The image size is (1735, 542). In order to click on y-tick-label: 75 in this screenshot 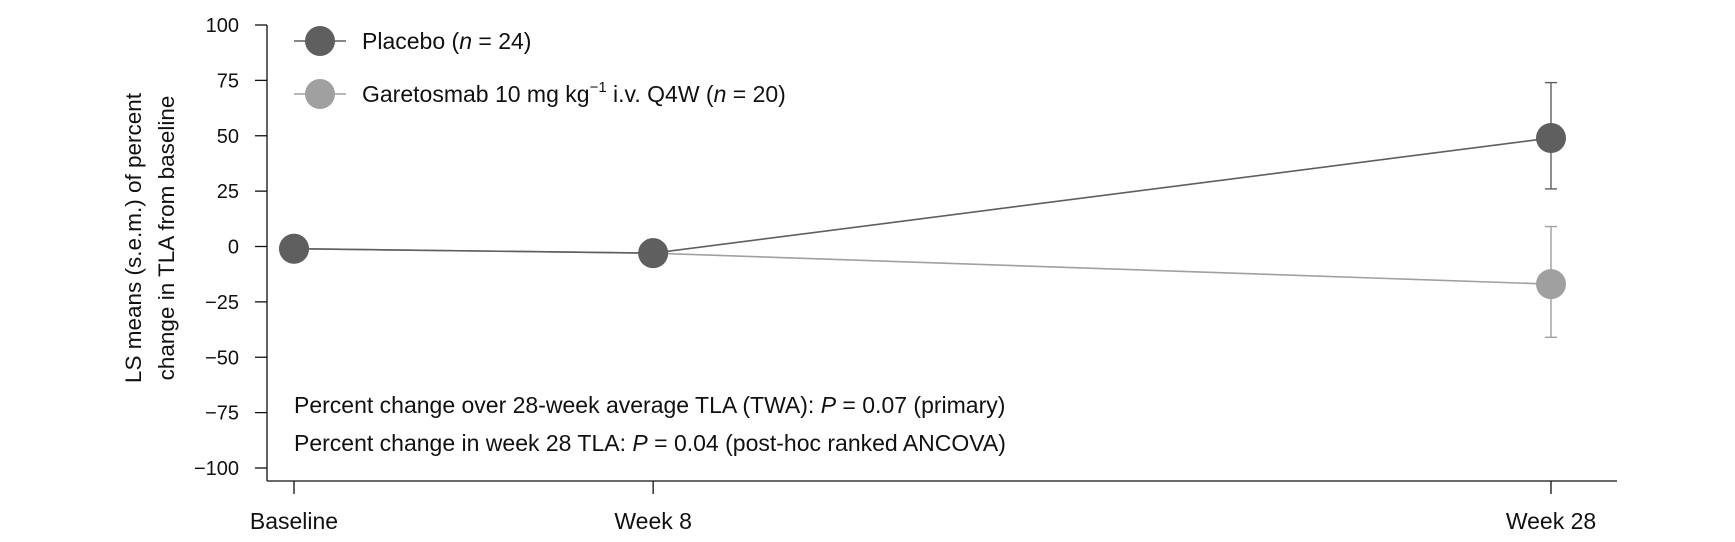, I will do `click(228, 81)`.